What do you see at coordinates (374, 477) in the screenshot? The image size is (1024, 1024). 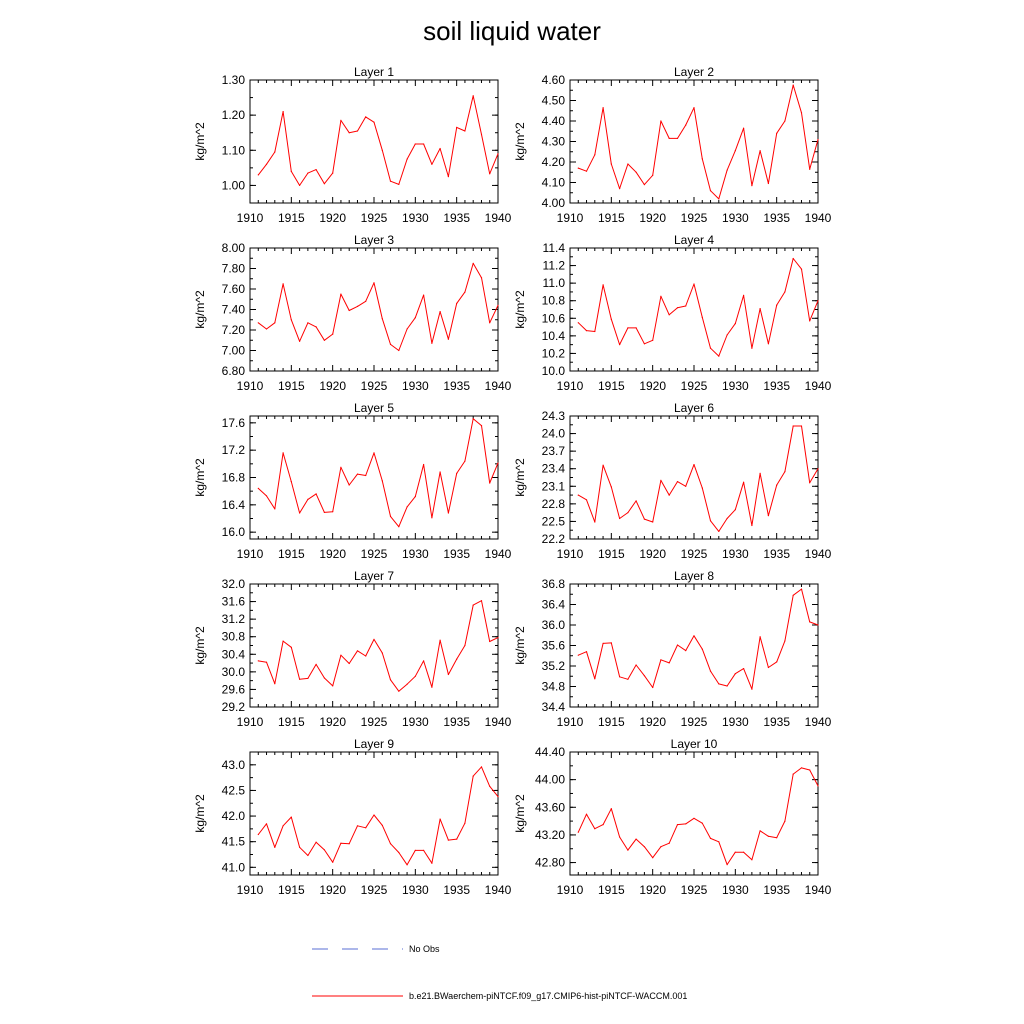 I see `plot-frame` at bounding box center [374, 477].